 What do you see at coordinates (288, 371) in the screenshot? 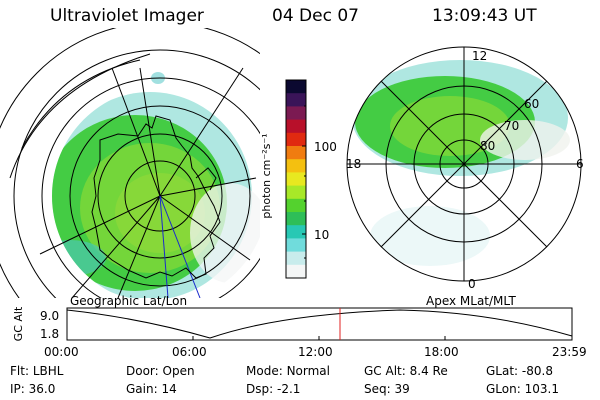
I see `info-mode: Mode: Normal` at bounding box center [288, 371].